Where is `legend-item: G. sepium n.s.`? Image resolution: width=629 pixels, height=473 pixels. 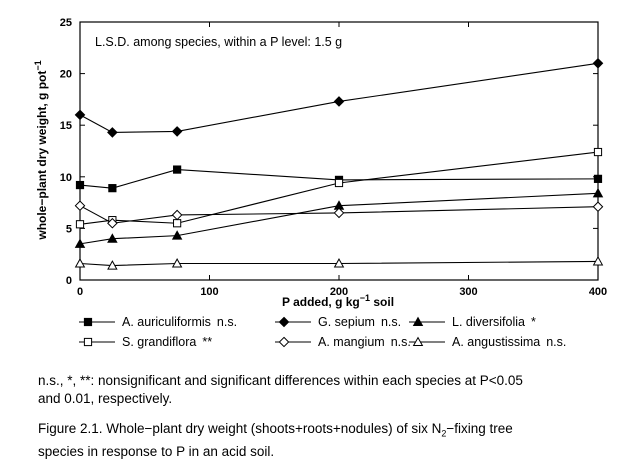 legend-item: G. sepium n.s. is located at coordinates (337, 322).